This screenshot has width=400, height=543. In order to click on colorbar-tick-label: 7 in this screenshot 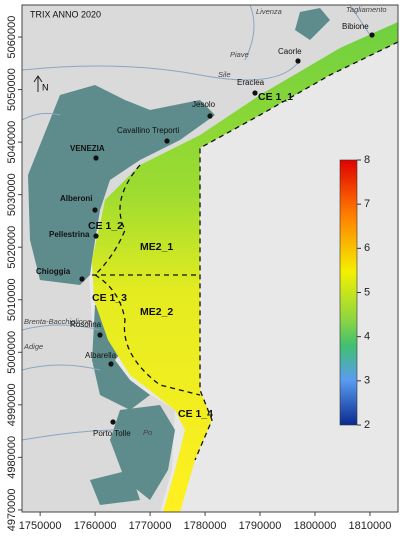, I will do `click(367, 204)`.